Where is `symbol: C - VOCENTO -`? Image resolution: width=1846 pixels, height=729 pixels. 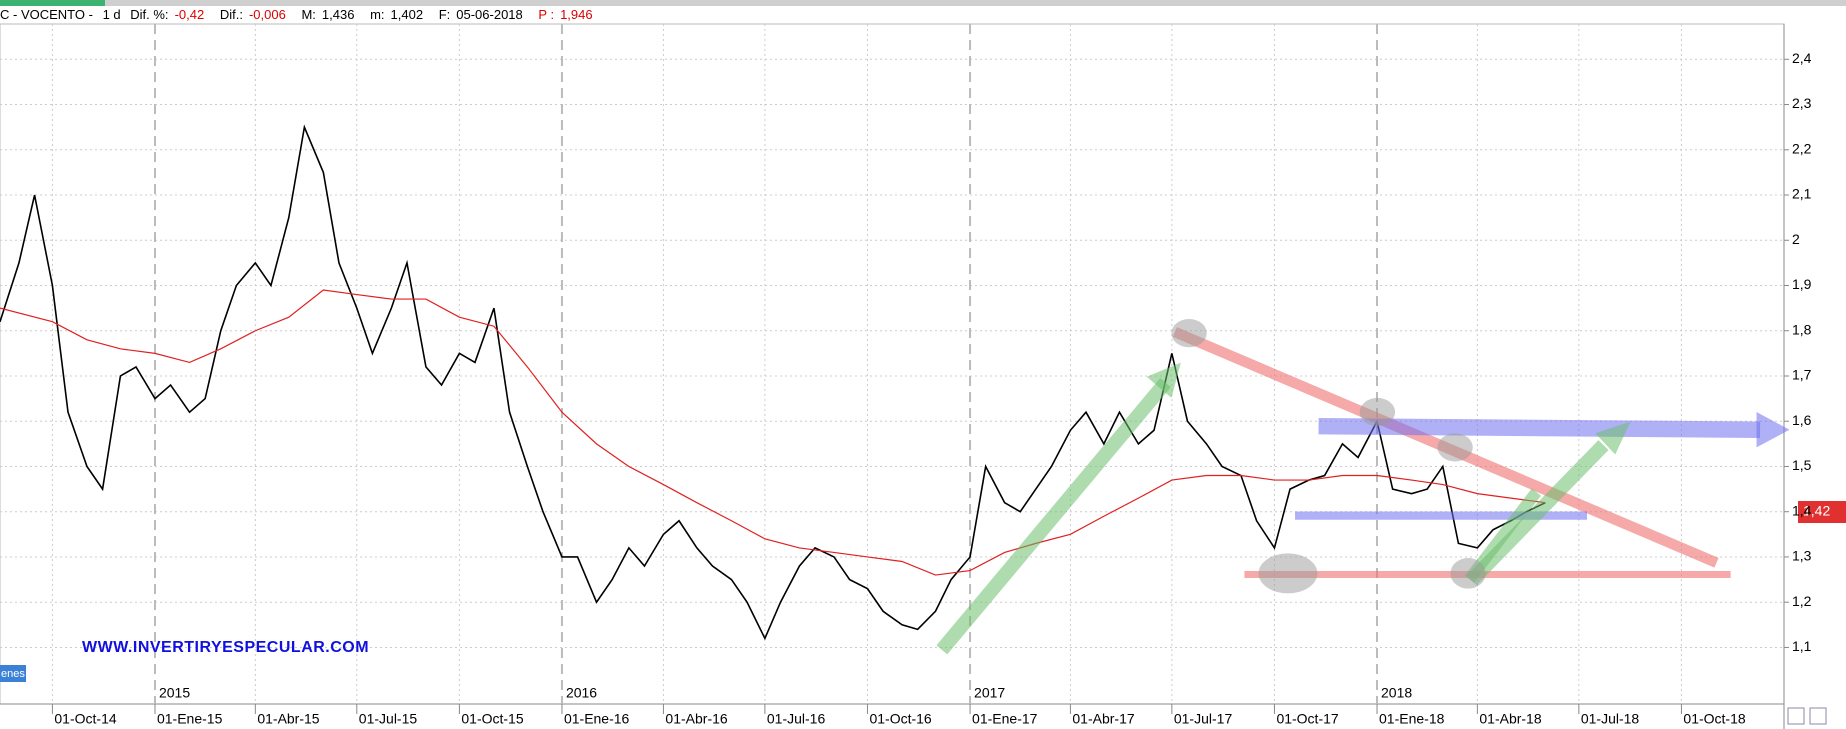 symbol: C - VOCENTO - is located at coordinates (46, 14).